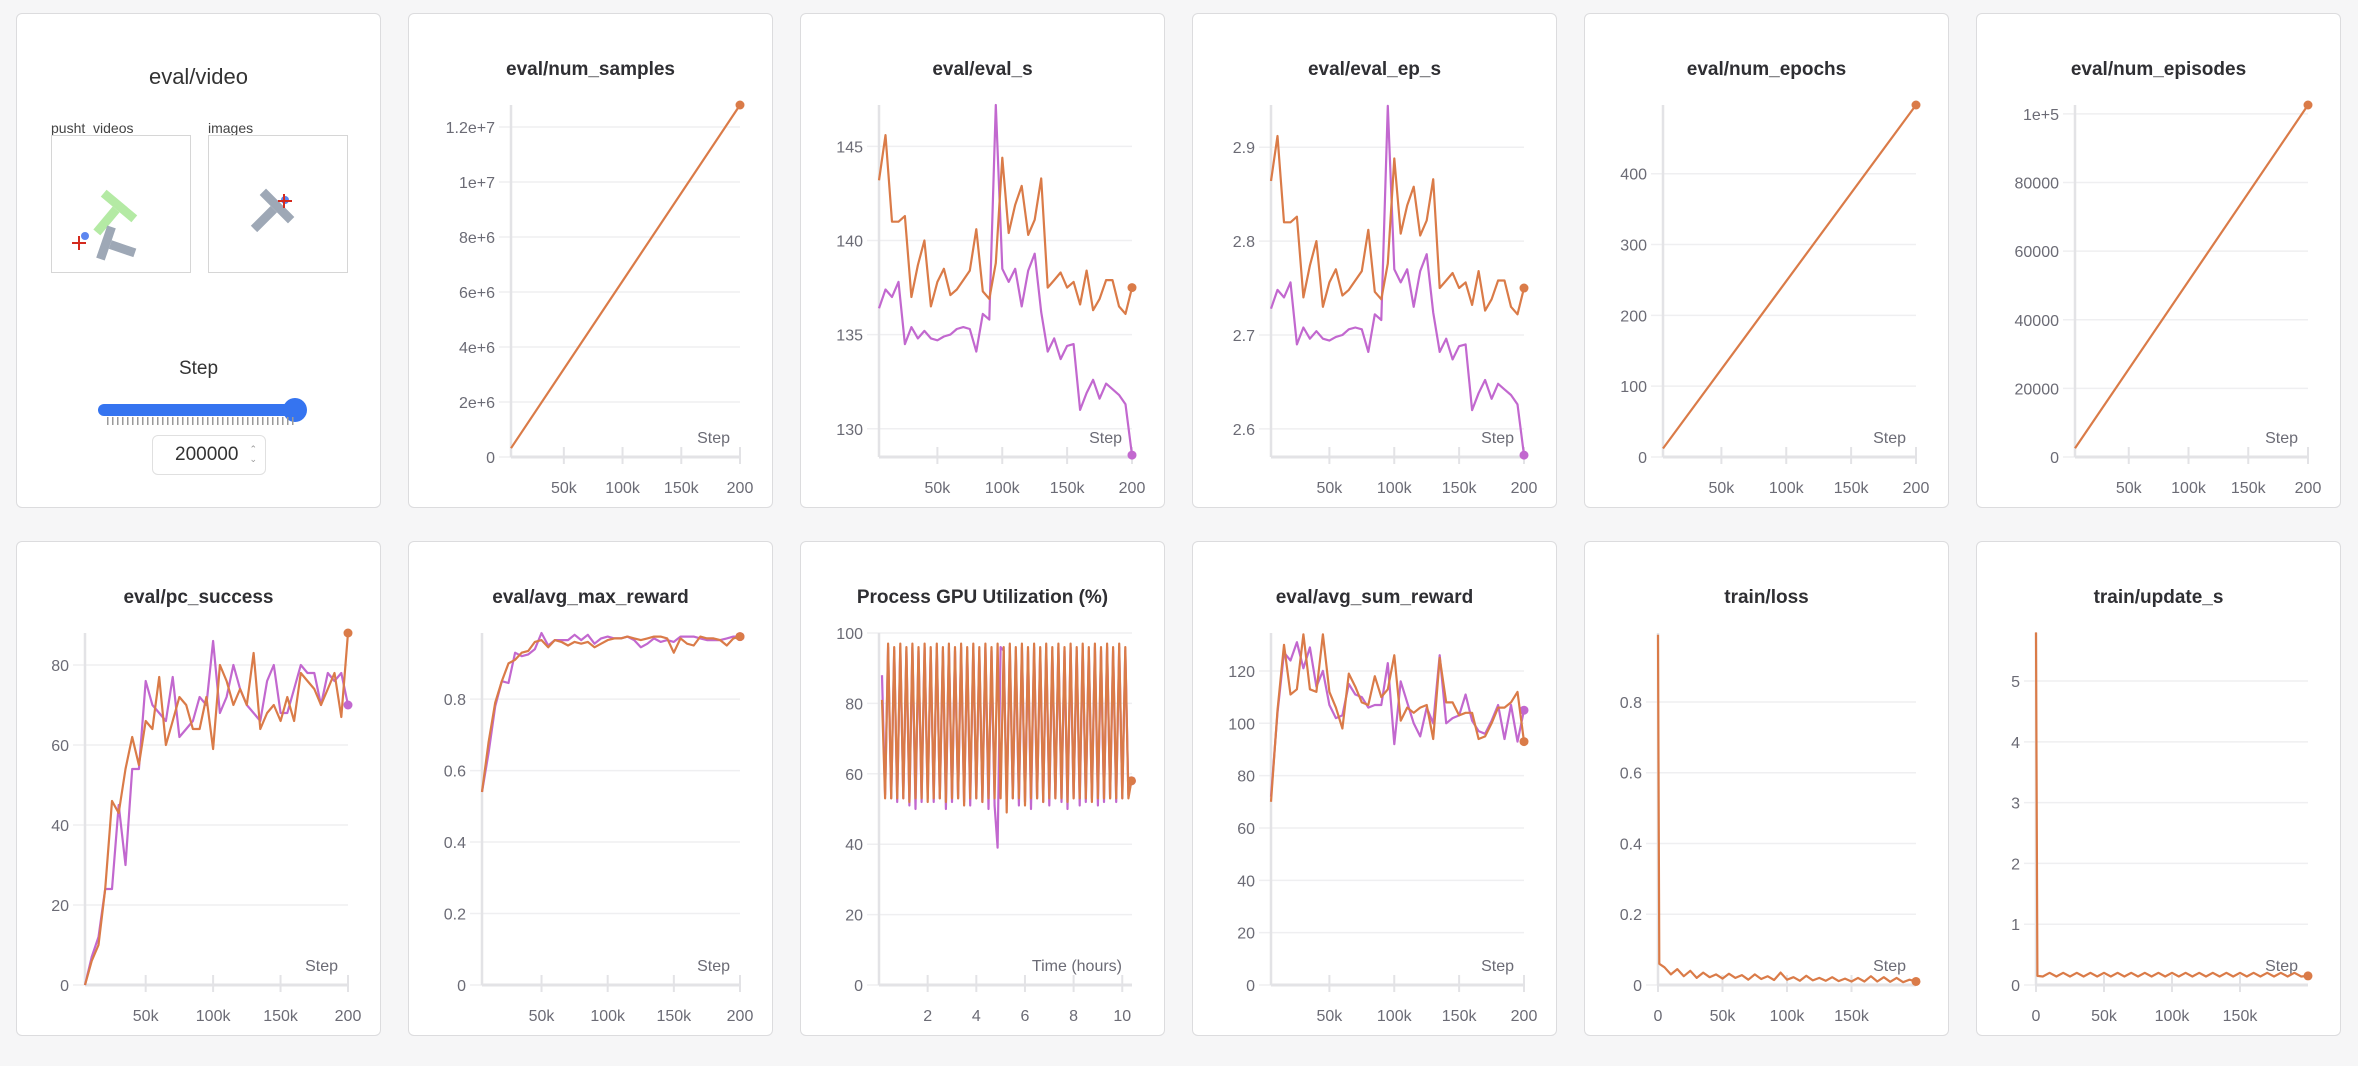 The height and width of the screenshot is (1066, 2358). I want to click on video-thumbnail-pusht, so click(121, 204).